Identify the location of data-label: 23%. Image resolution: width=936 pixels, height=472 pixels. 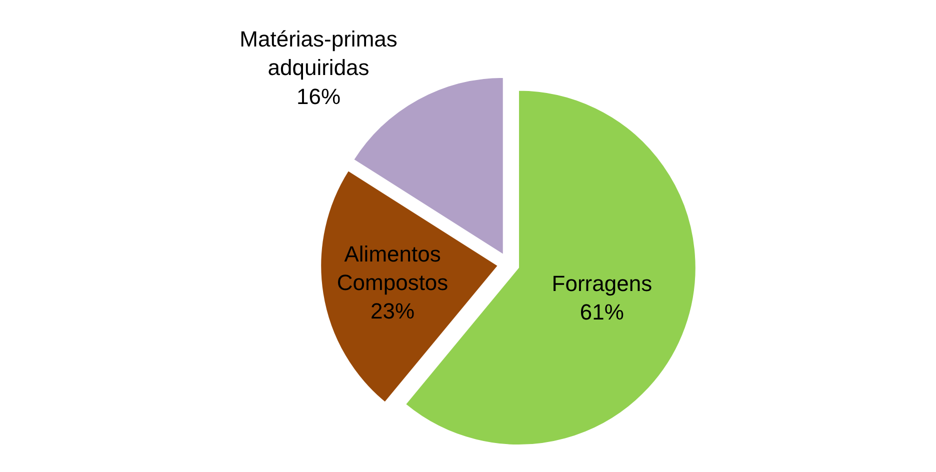
(392, 311).